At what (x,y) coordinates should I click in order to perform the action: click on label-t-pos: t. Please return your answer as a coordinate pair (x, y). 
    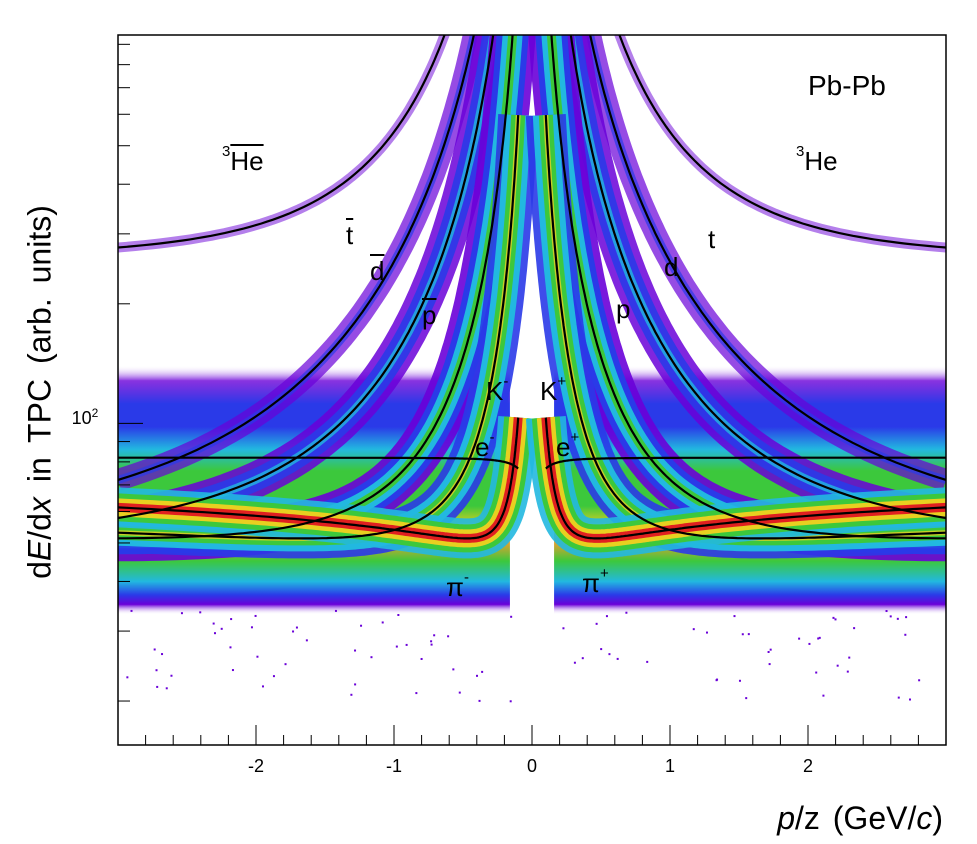
    Looking at the image, I should click on (712, 239).